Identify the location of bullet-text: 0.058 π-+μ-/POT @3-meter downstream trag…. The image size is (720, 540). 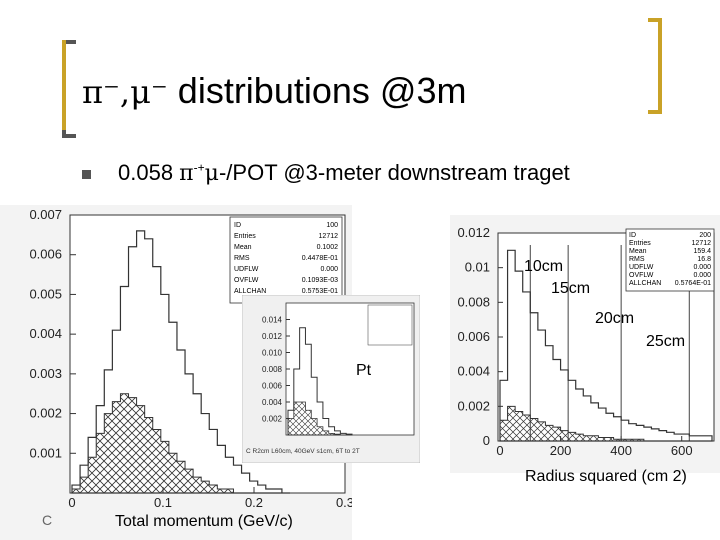
(344, 173).